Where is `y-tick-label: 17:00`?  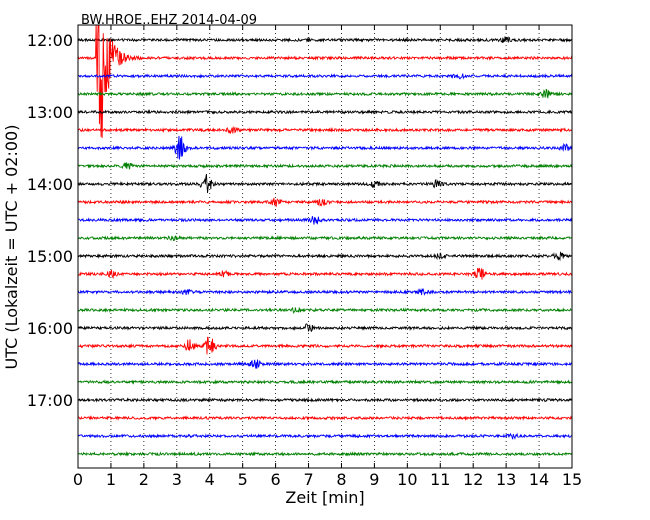 y-tick-label: 17:00 is located at coordinates (50, 400).